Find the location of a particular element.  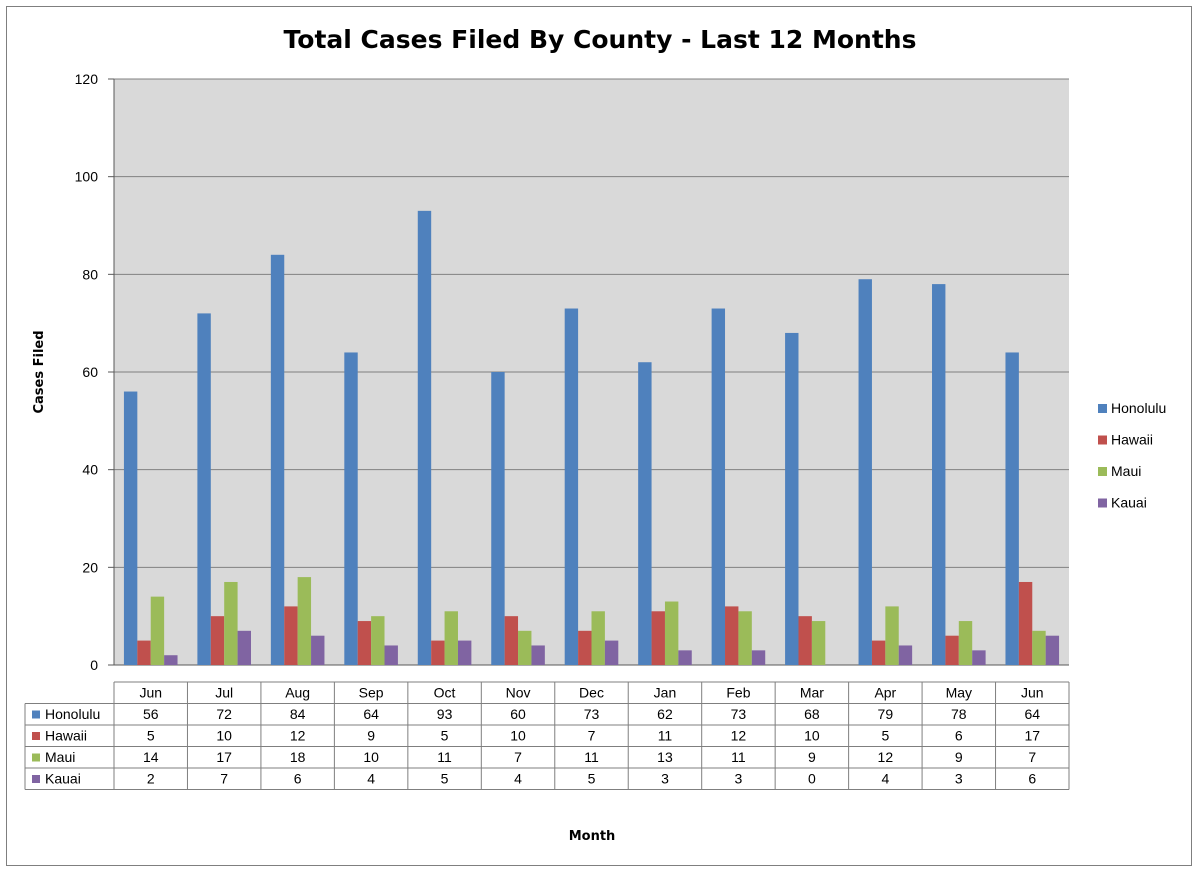

x-tick-label: Jul is located at coordinates (224, 693).